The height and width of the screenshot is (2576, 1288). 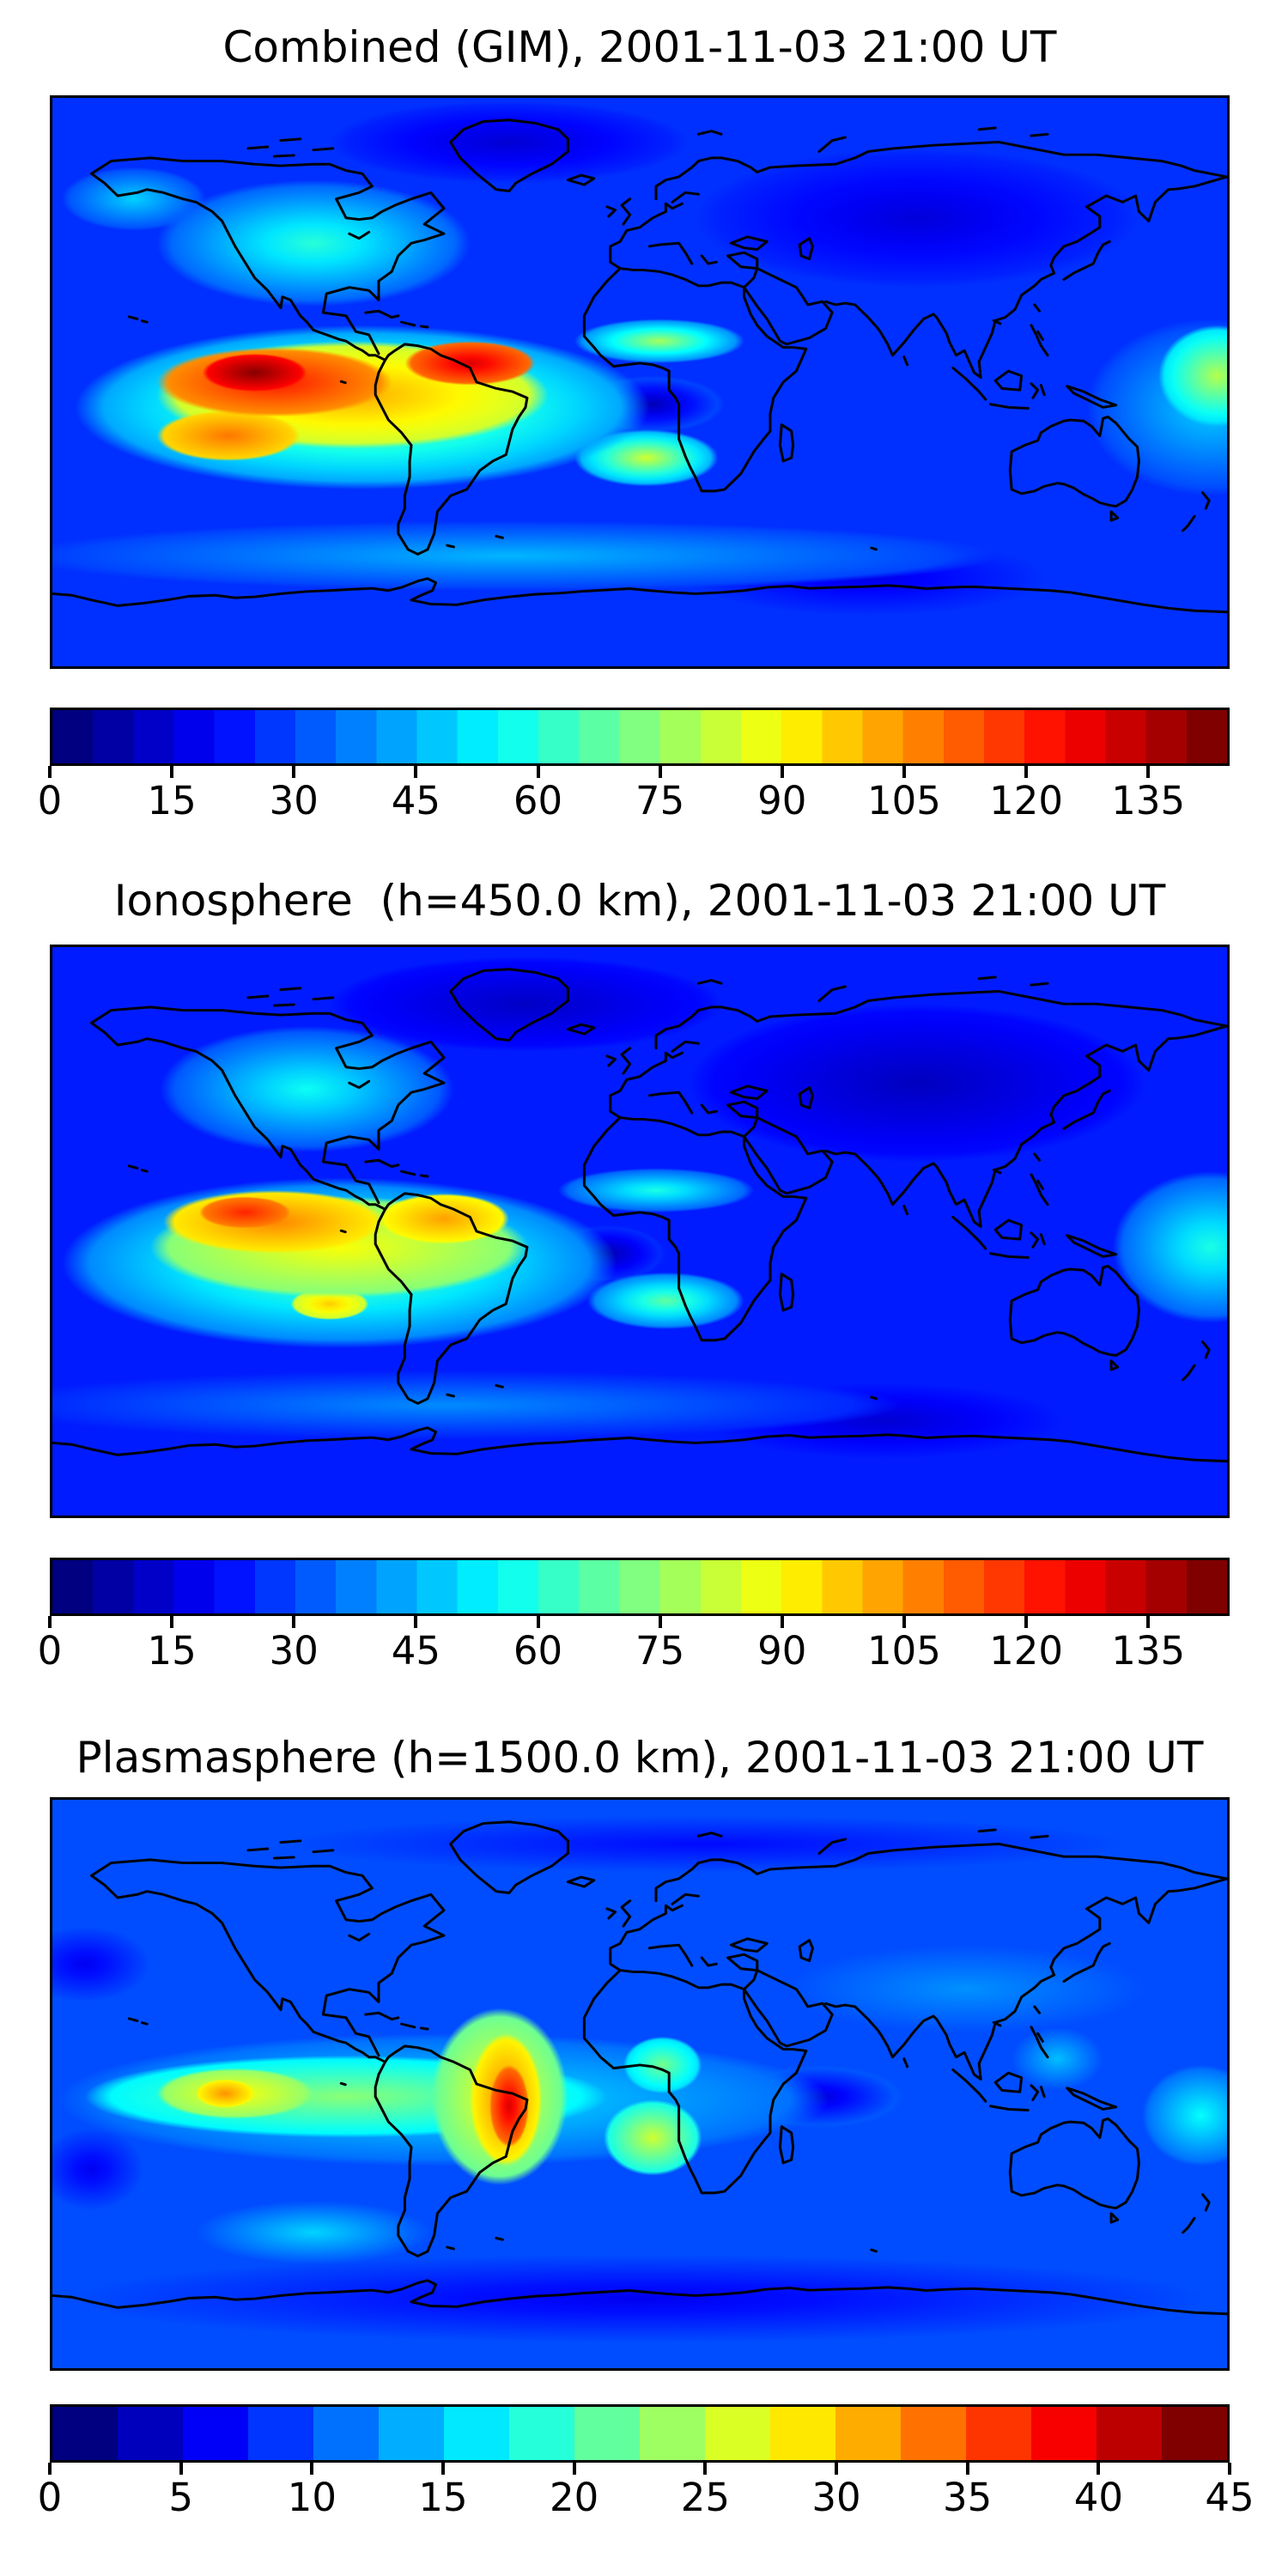 What do you see at coordinates (312, 2497) in the screenshot?
I see `colorbar-tick-label: 10` at bounding box center [312, 2497].